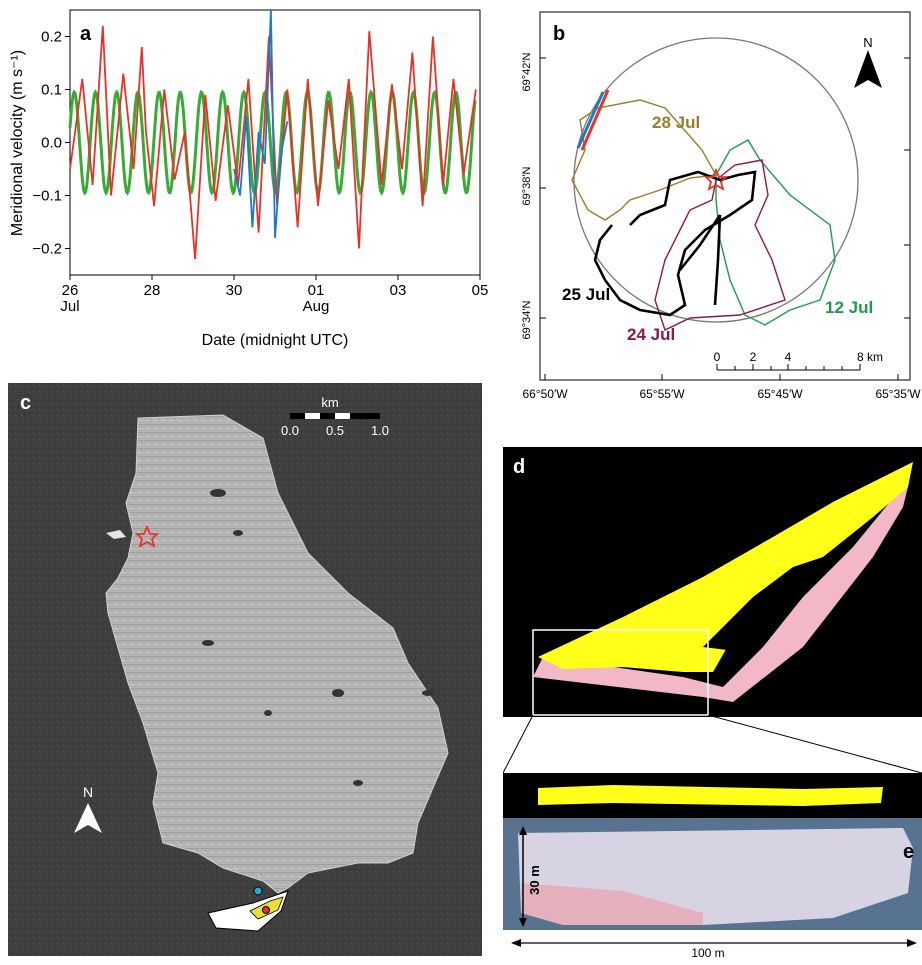 The width and height of the screenshot is (922, 965). Describe the element at coordinates (398, 290) in the screenshot. I see `x-tick-label: 03` at that location.